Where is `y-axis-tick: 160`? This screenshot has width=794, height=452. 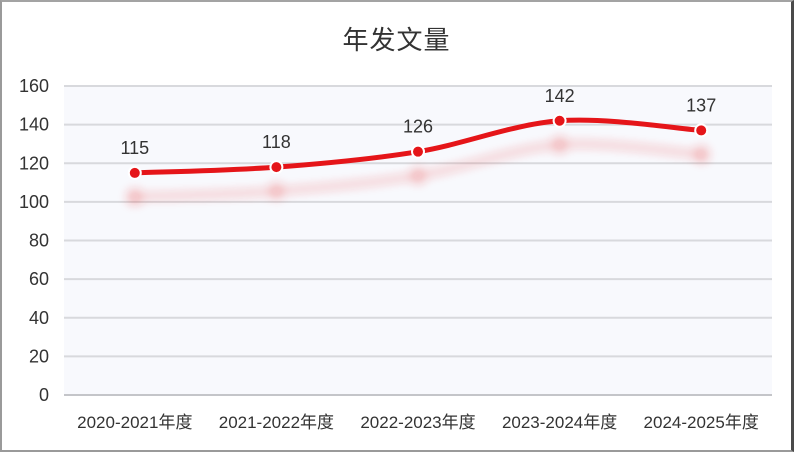
y-axis-tick: 160 is located at coordinates (34, 86).